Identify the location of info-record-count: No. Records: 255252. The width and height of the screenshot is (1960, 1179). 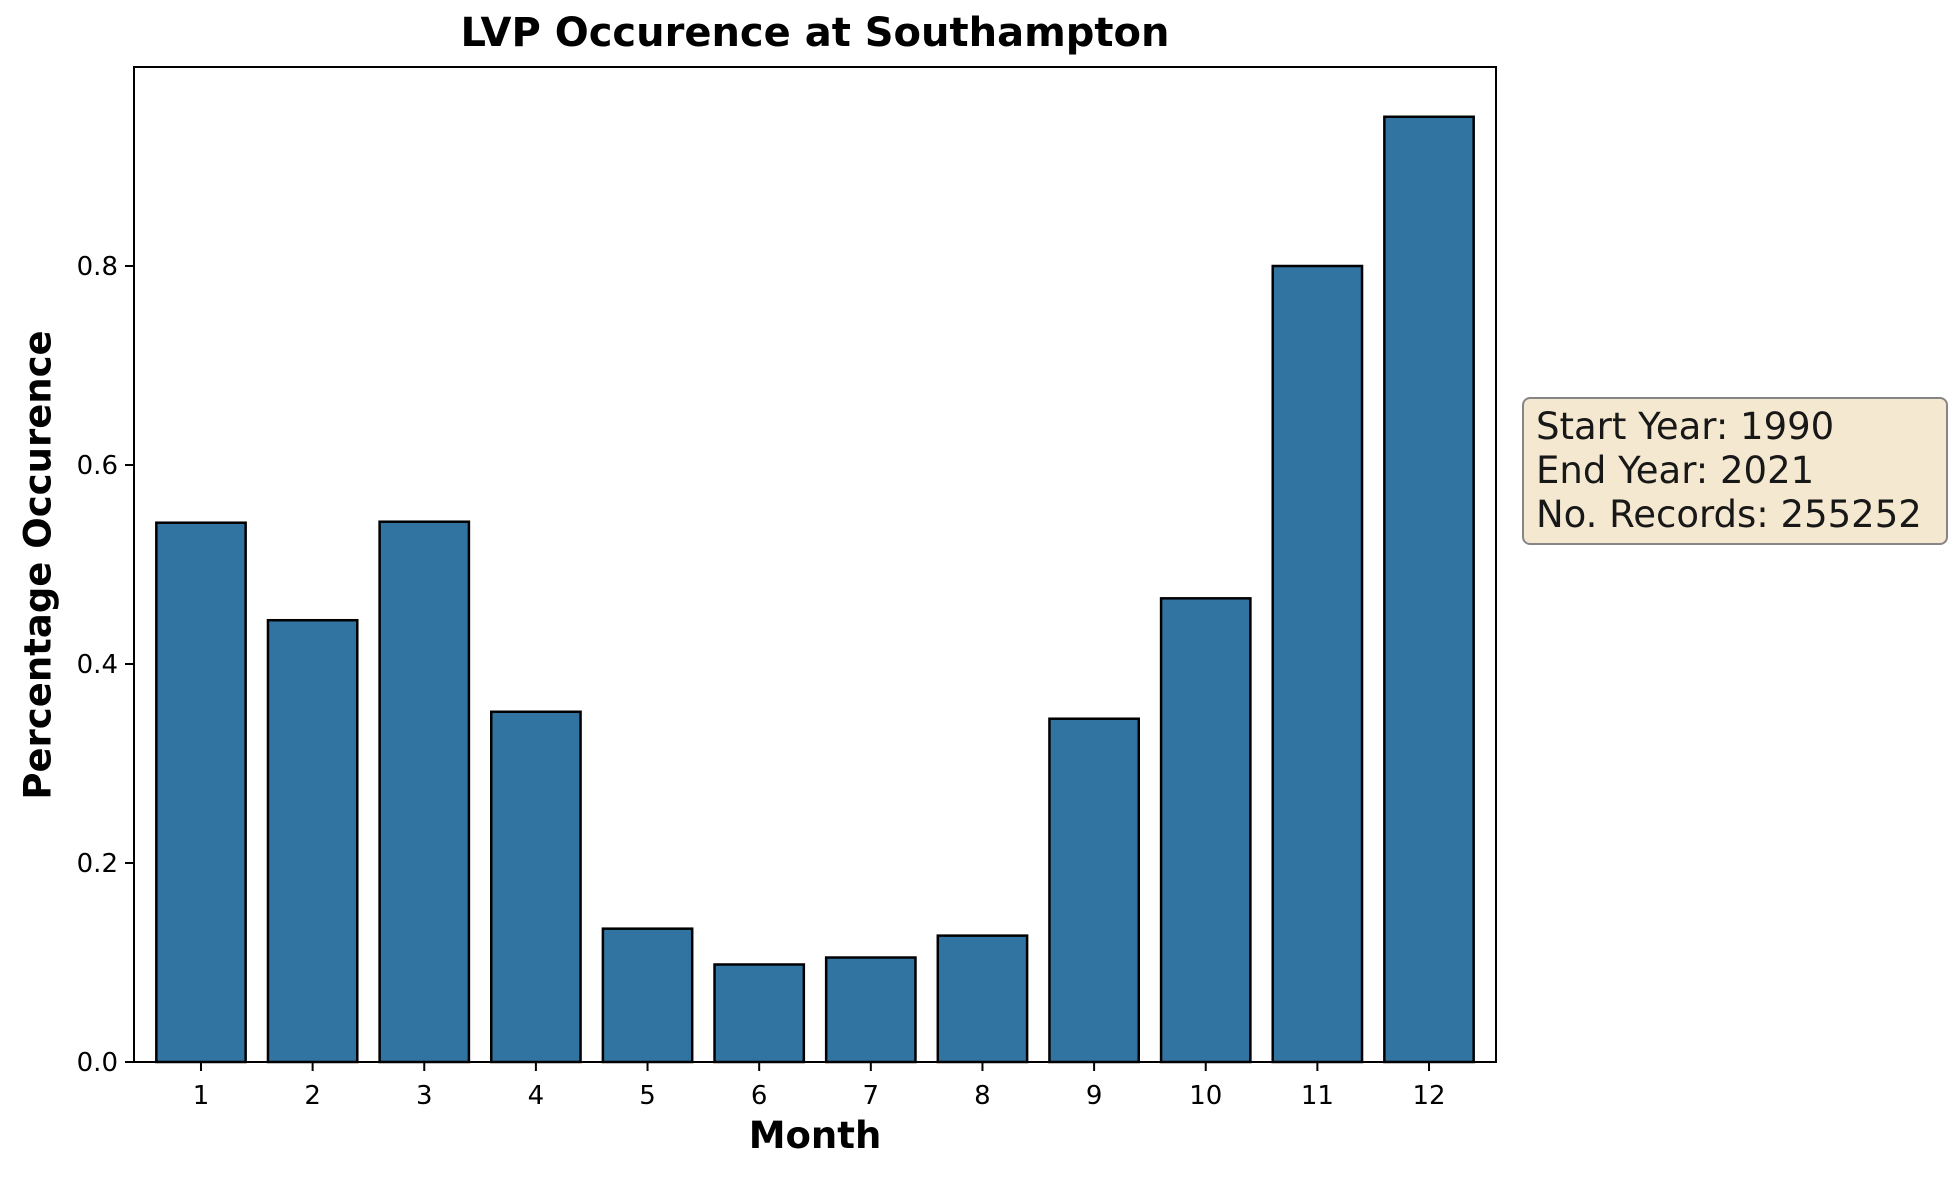
(1729, 514).